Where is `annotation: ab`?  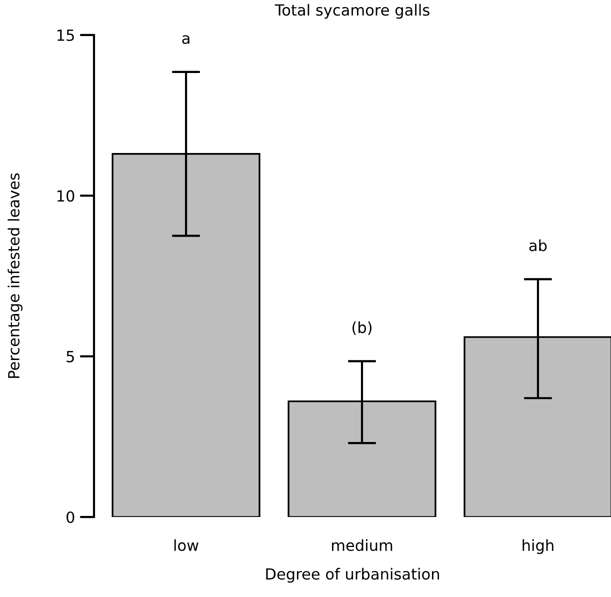 annotation: ab is located at coordinates (538, 245).